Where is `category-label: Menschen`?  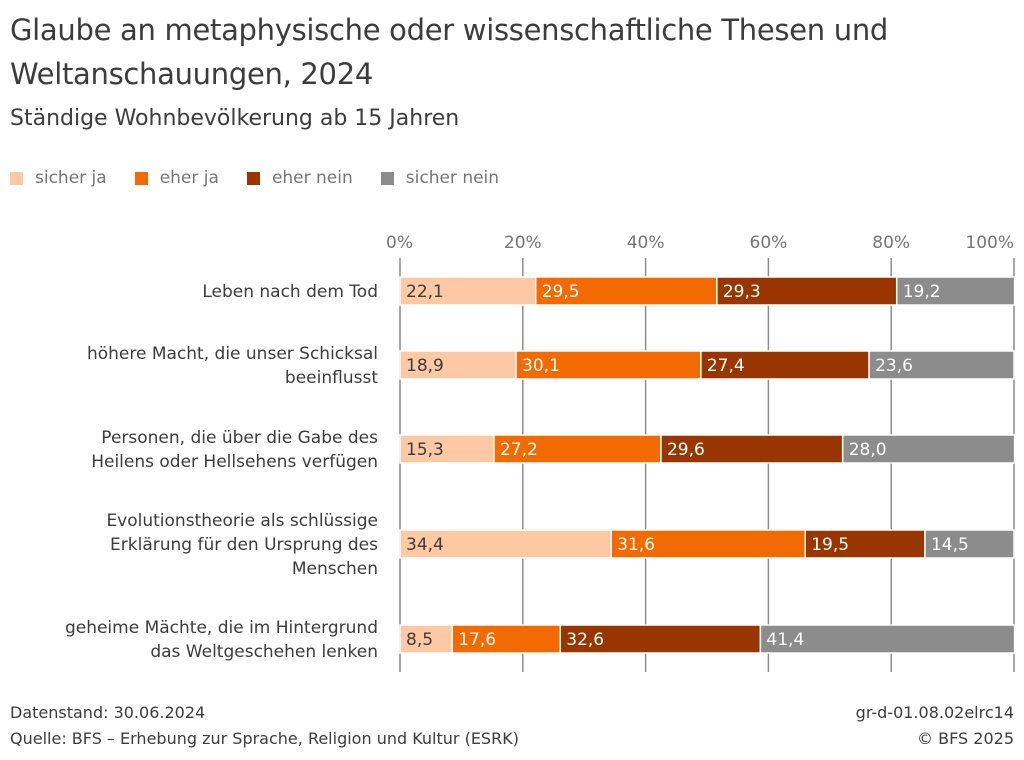 category-label: Menschen is located at coordinates (335, 569).